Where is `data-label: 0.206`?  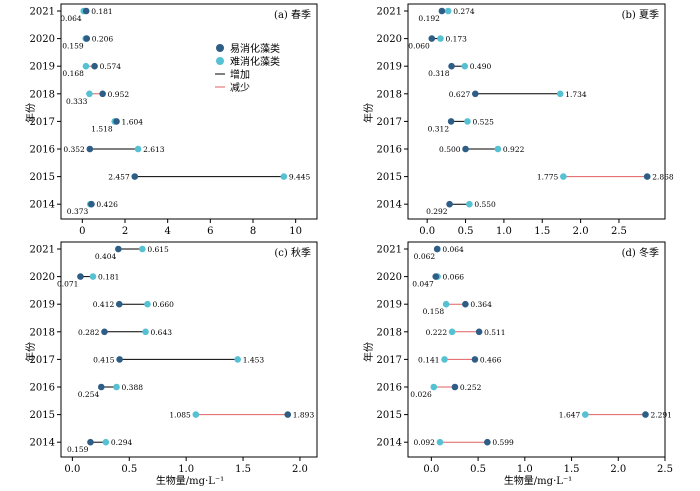 data-label: 0.206 is located at coordinates (103, 39).